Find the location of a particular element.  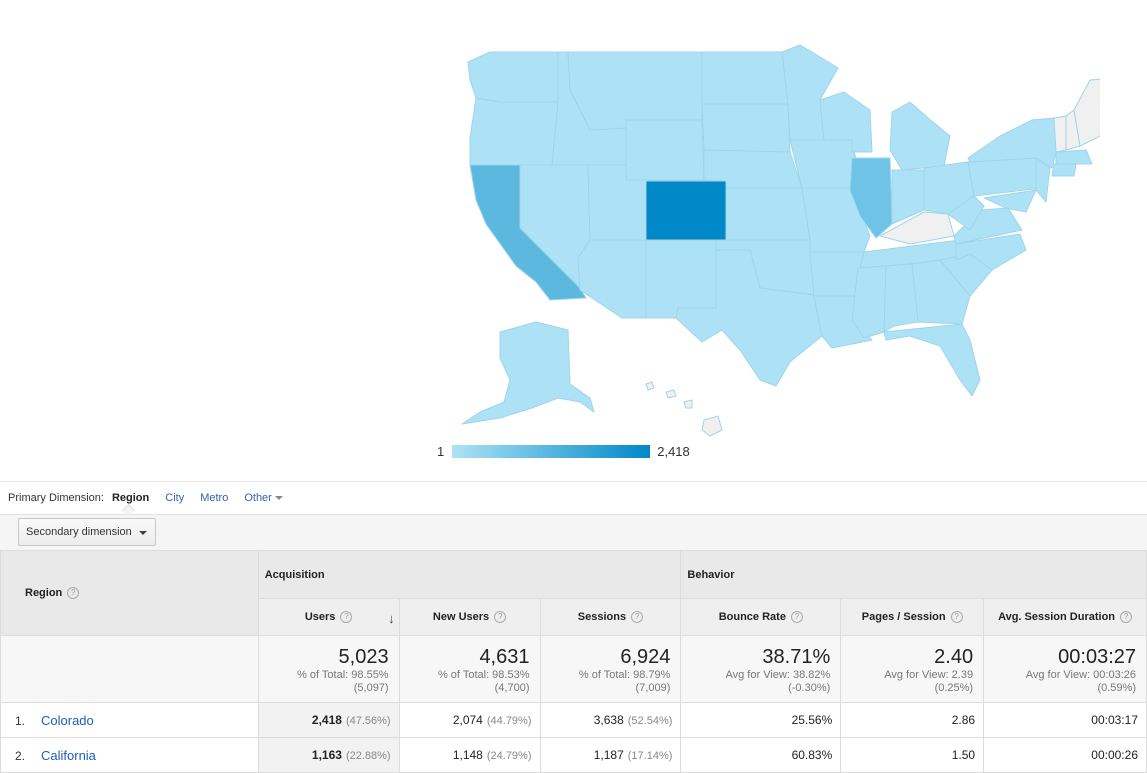

new-users-value: 1,148 is located at coordinates (467, 755).